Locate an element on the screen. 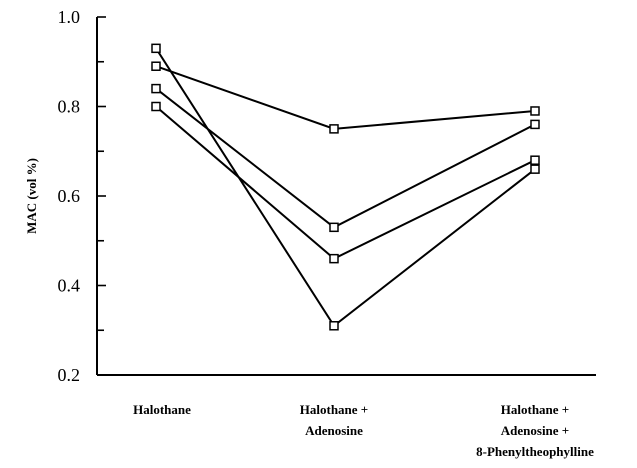 The image size is (637, 468). y-tick-labels: 0.2 0.4 0.6 0.8 1.0 is located at coordinates (69, 196).